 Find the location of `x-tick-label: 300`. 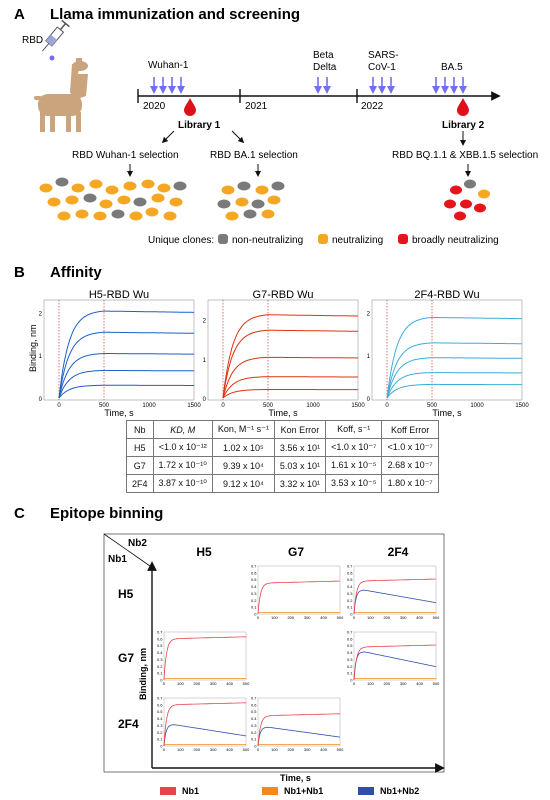

x-tick-label: 300 is located at coordinates (403, 683).